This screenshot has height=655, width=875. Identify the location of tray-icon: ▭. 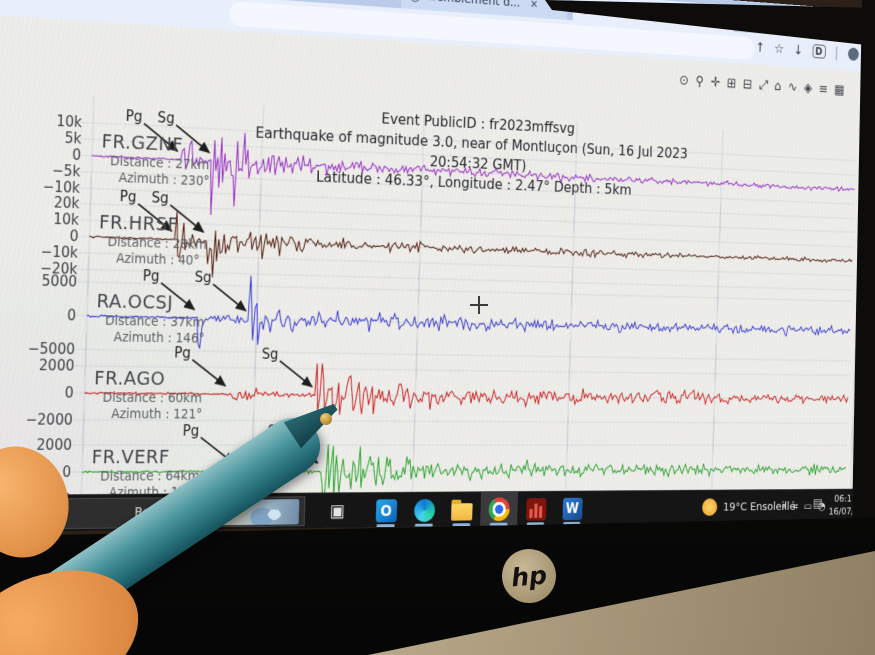
(808, 506).